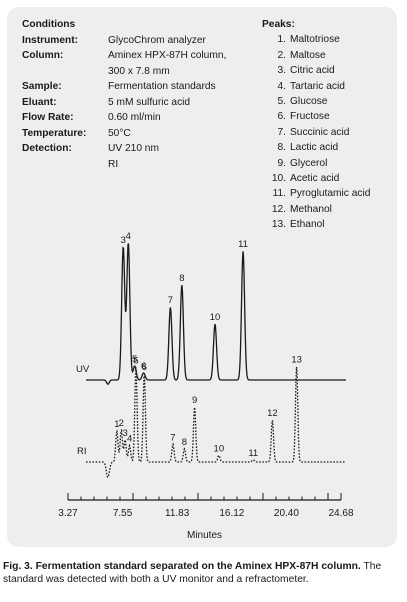 The width and height of the screenshot is (407, 602). I want to click on condition-key: Instrument:, so click(50, 40).